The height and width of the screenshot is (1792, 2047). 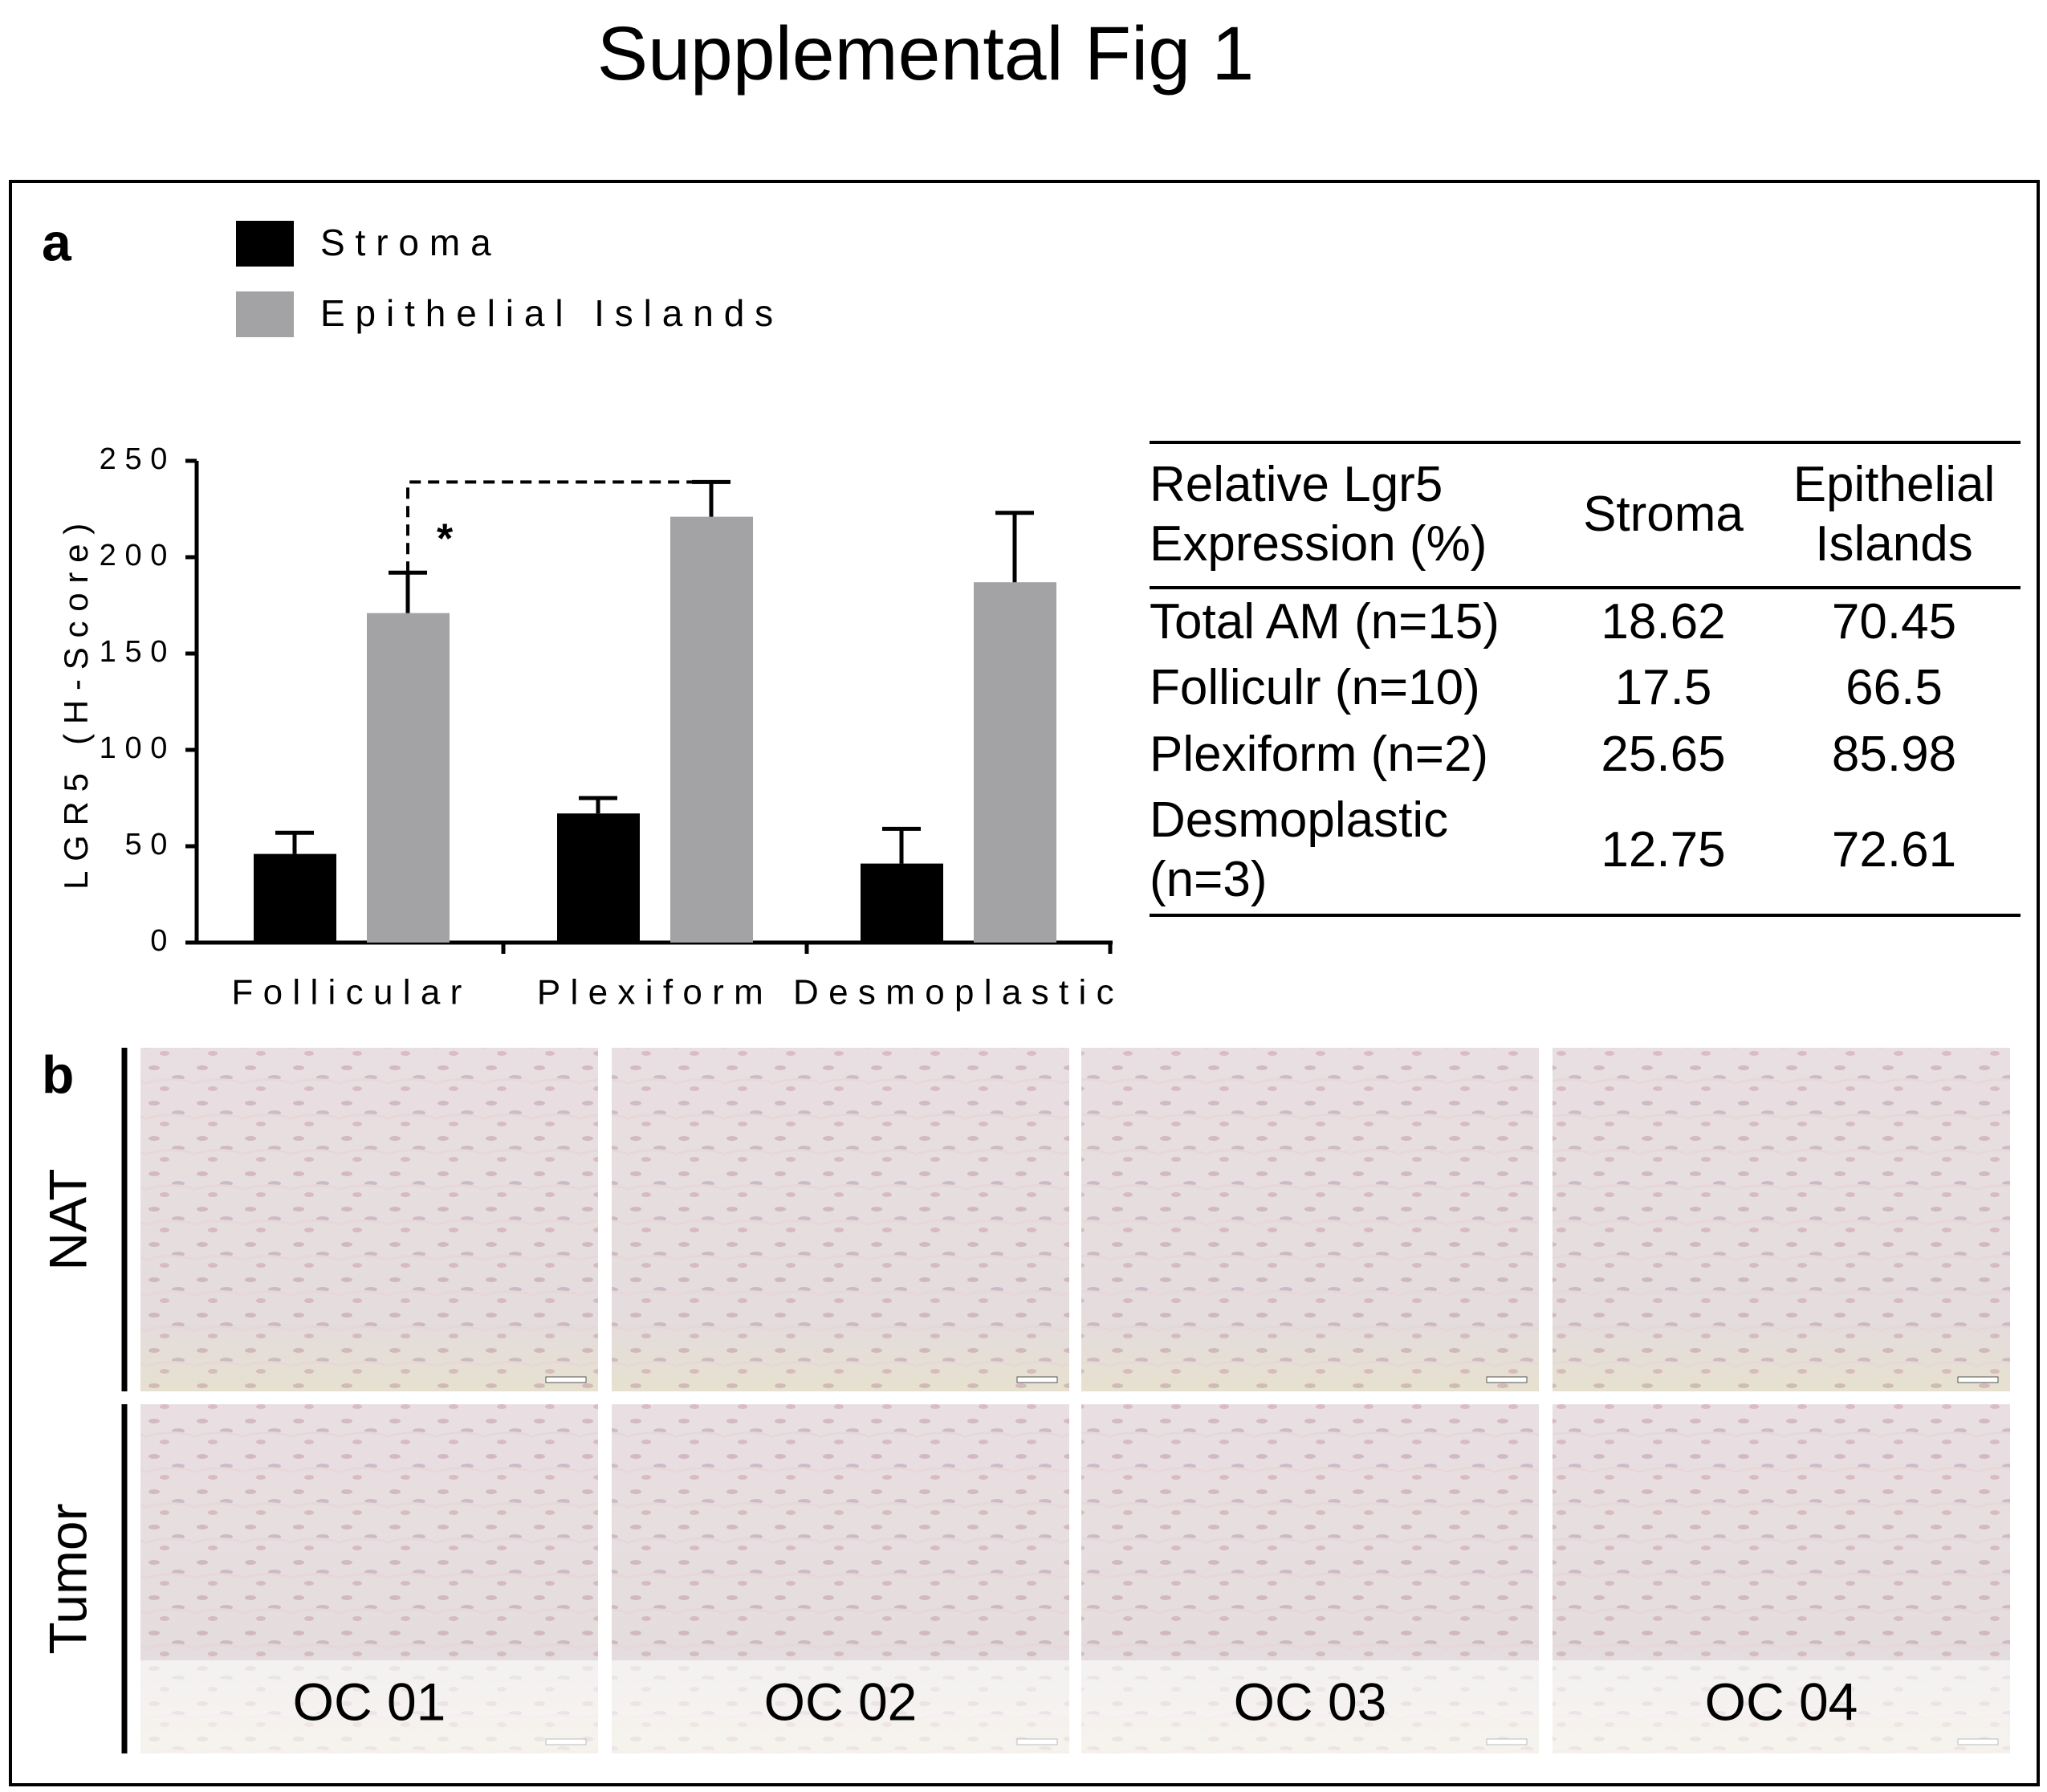 I want to click on table-cell: 66.5, so click(x=1894, y=688).